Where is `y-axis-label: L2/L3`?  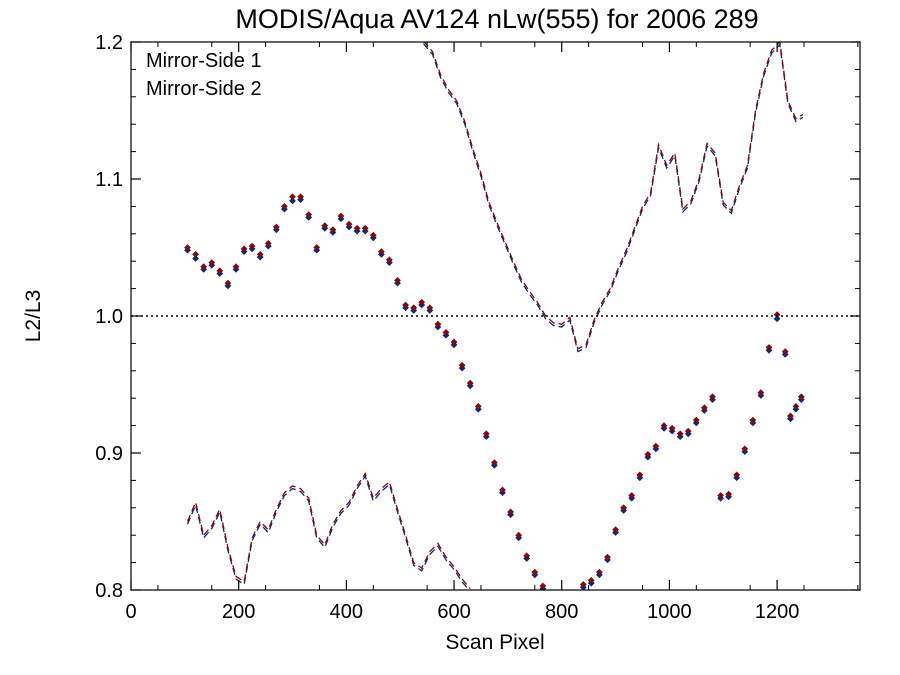 y-axis-label: L2/L3 is located at coordinates (33, 316).